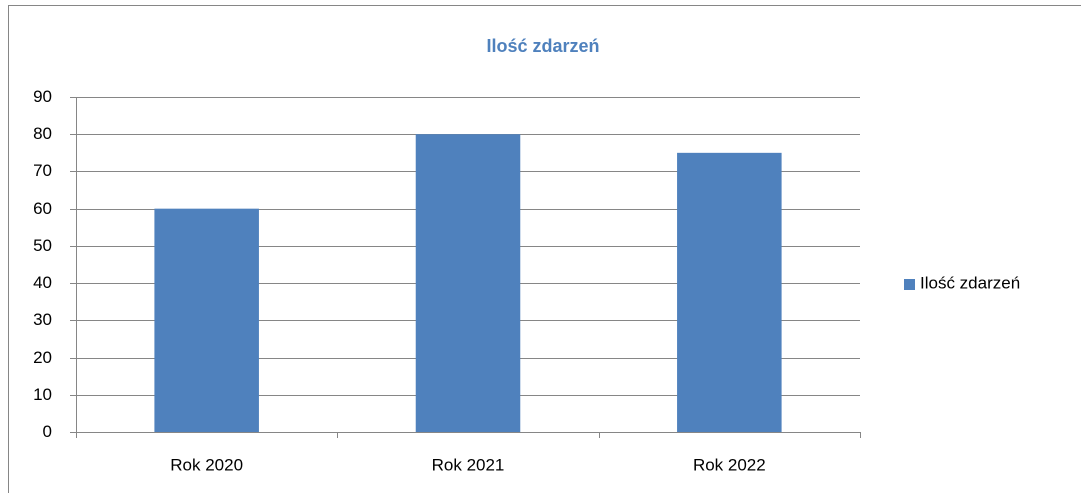 The image size is (1081, 493). What do you see at coordinates (42, 170) in the screenshot?
I see `y-tick-label: 70` at bounding box center [42, 170].